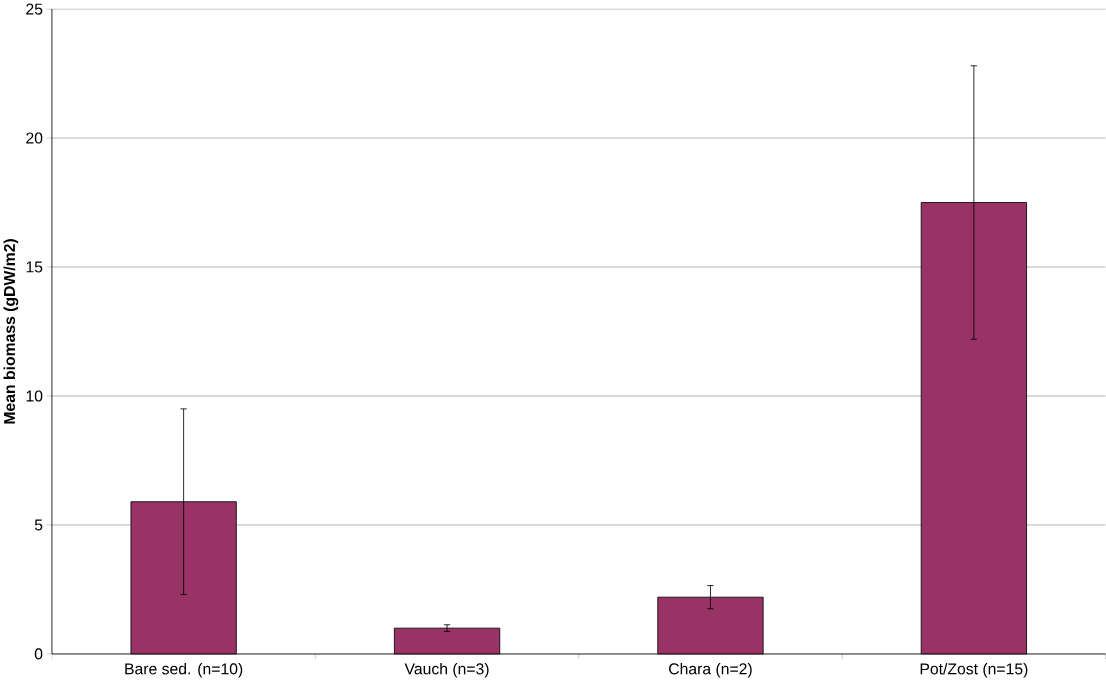  I want to click on x-tick-label: Chara (n=2), so click(710, 670).